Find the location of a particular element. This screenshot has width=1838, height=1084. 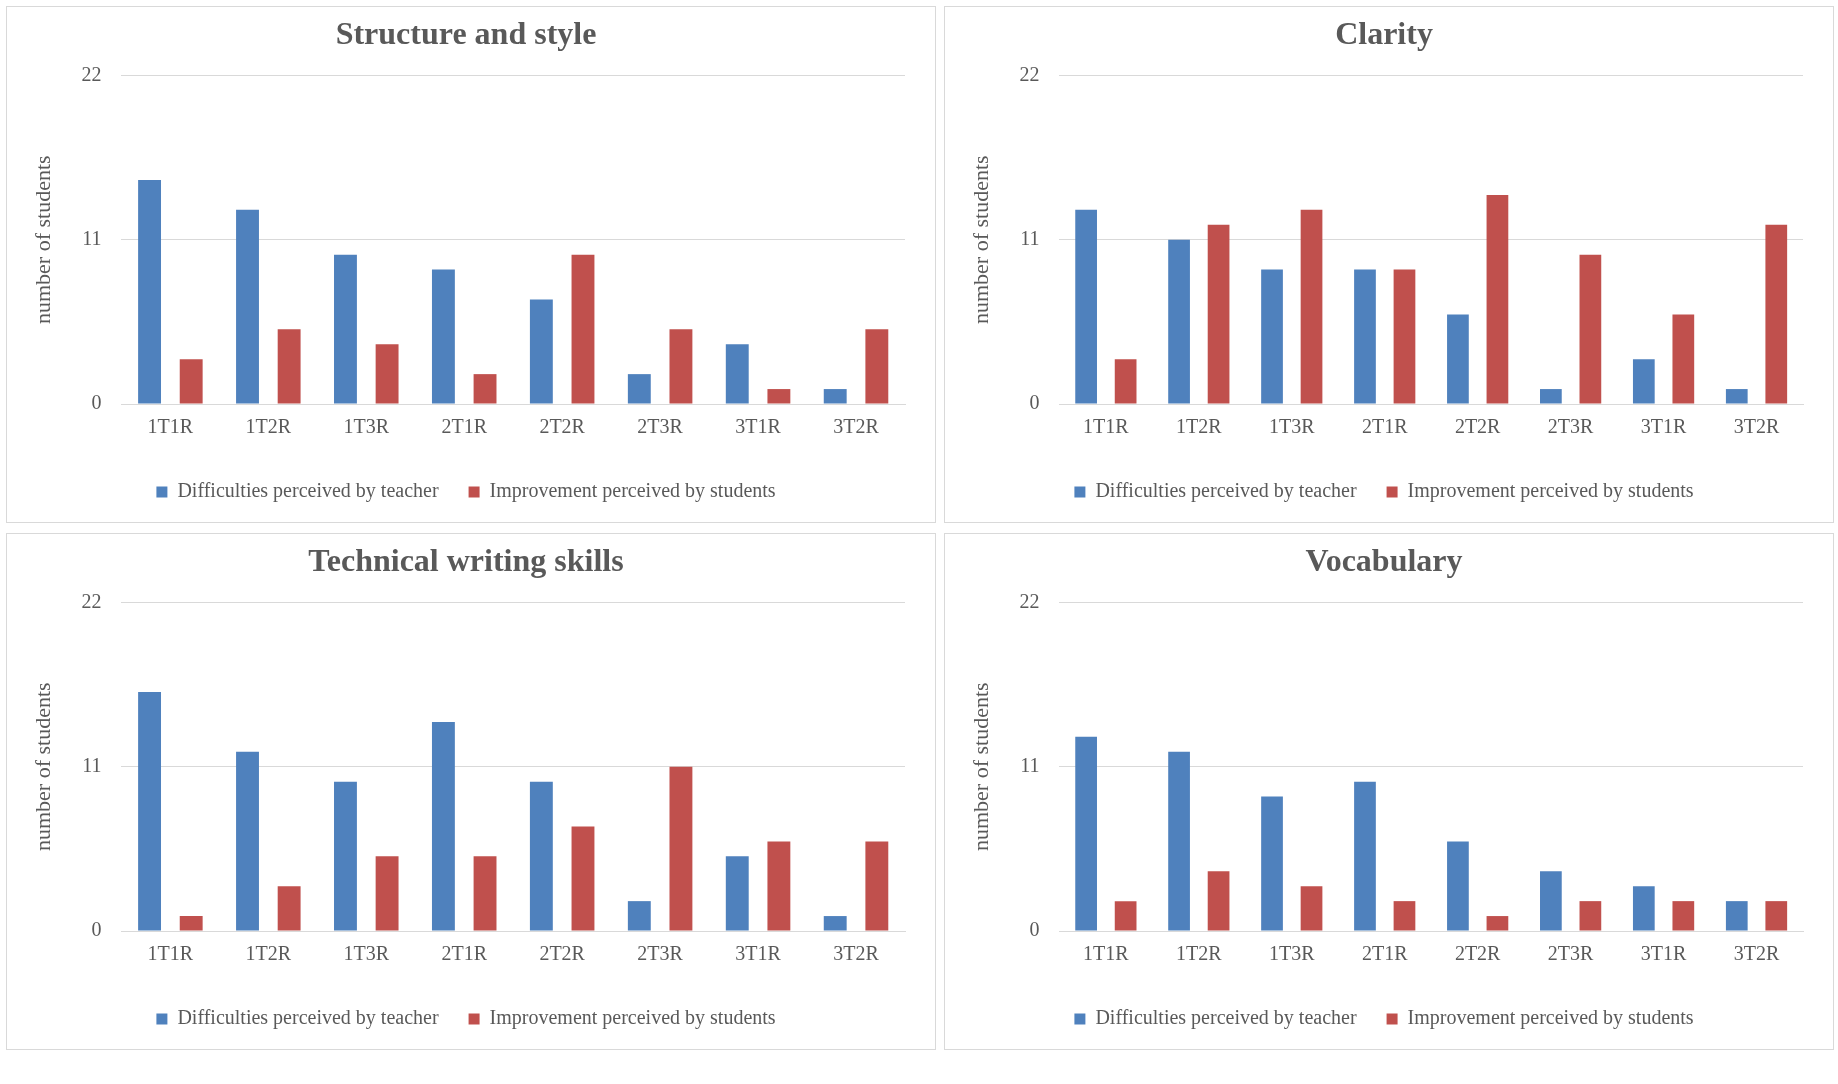

chart-title: Technical writing skills is located at coordinates (466, 560).